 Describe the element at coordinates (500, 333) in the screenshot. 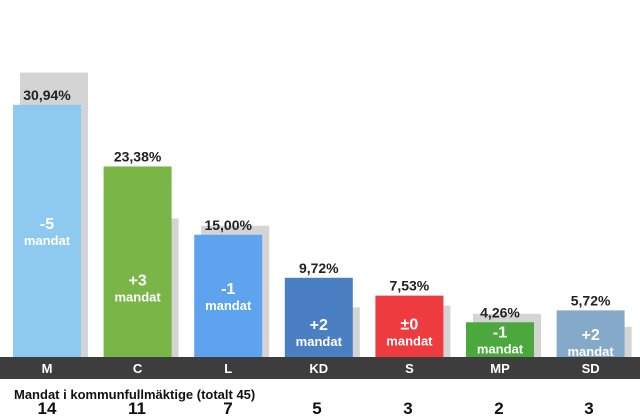

I see `change-label-mp: -1` at that location.